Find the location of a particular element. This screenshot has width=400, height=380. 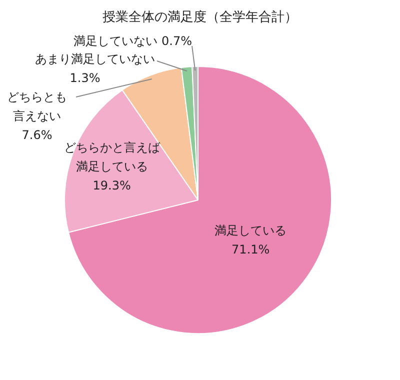

slice-label: 満足している is located at coordinates (250, 231).